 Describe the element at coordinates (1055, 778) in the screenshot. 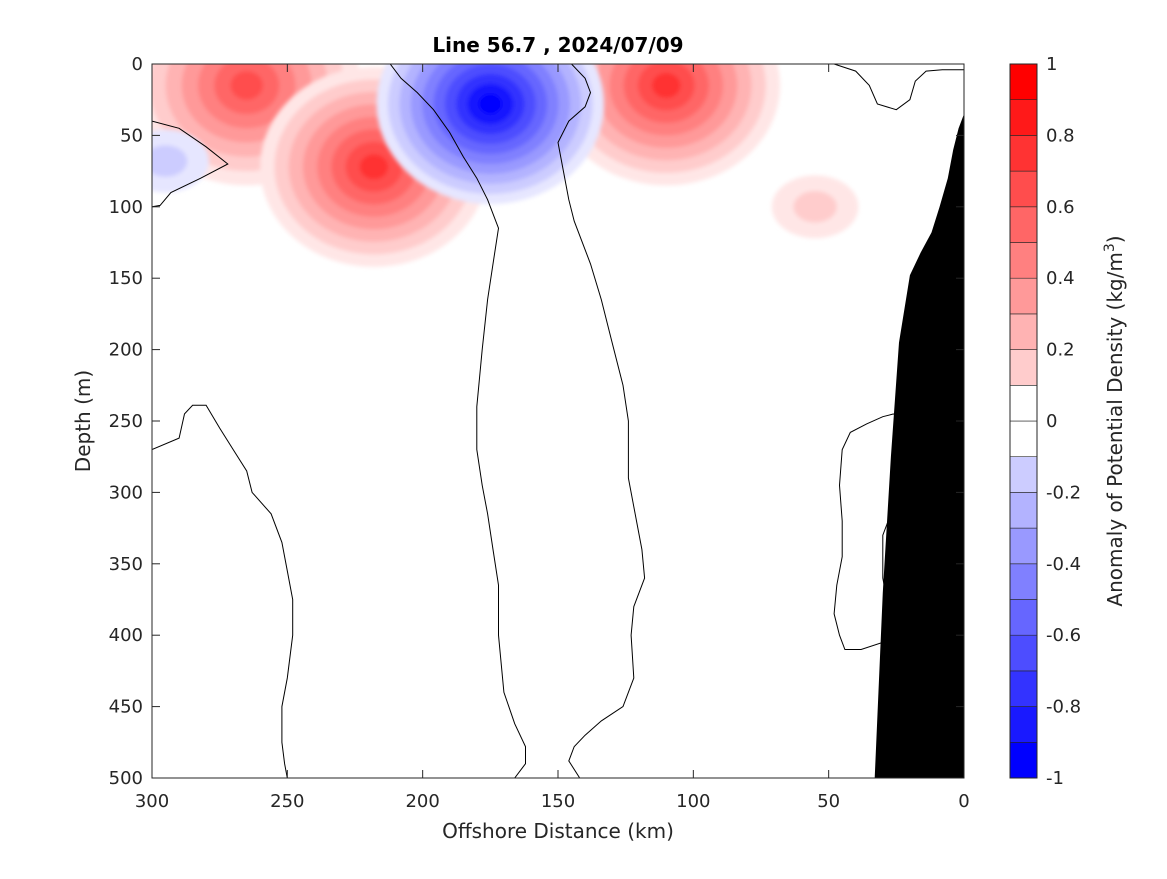

I see `colorbar-tick-label: -1` at that location.